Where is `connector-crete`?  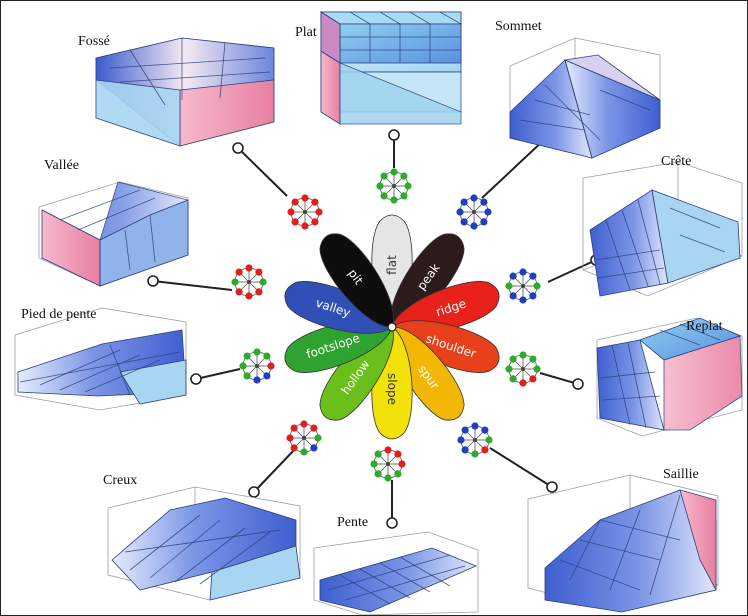
connector-crete is located at coordinates (574, 268).